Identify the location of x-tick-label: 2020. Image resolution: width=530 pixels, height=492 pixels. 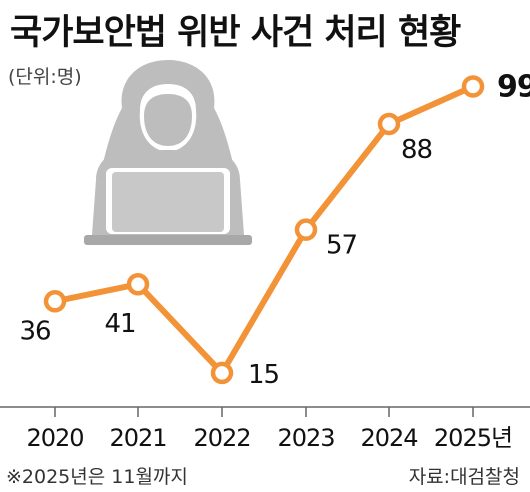
(54, 438).